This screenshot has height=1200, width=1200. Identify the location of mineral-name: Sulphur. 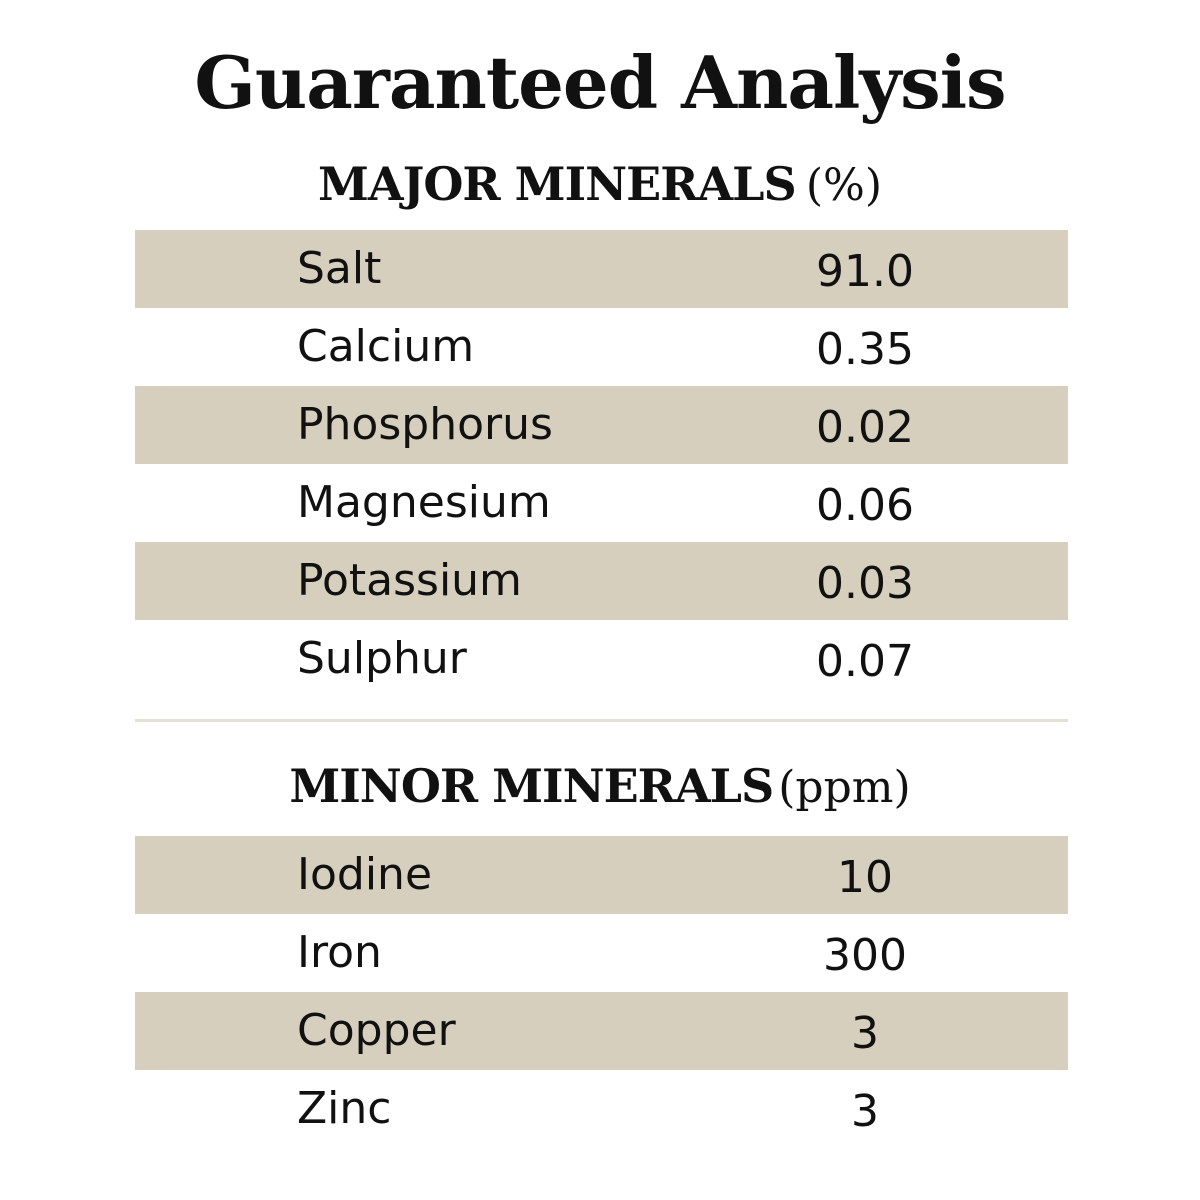
(382, 658).